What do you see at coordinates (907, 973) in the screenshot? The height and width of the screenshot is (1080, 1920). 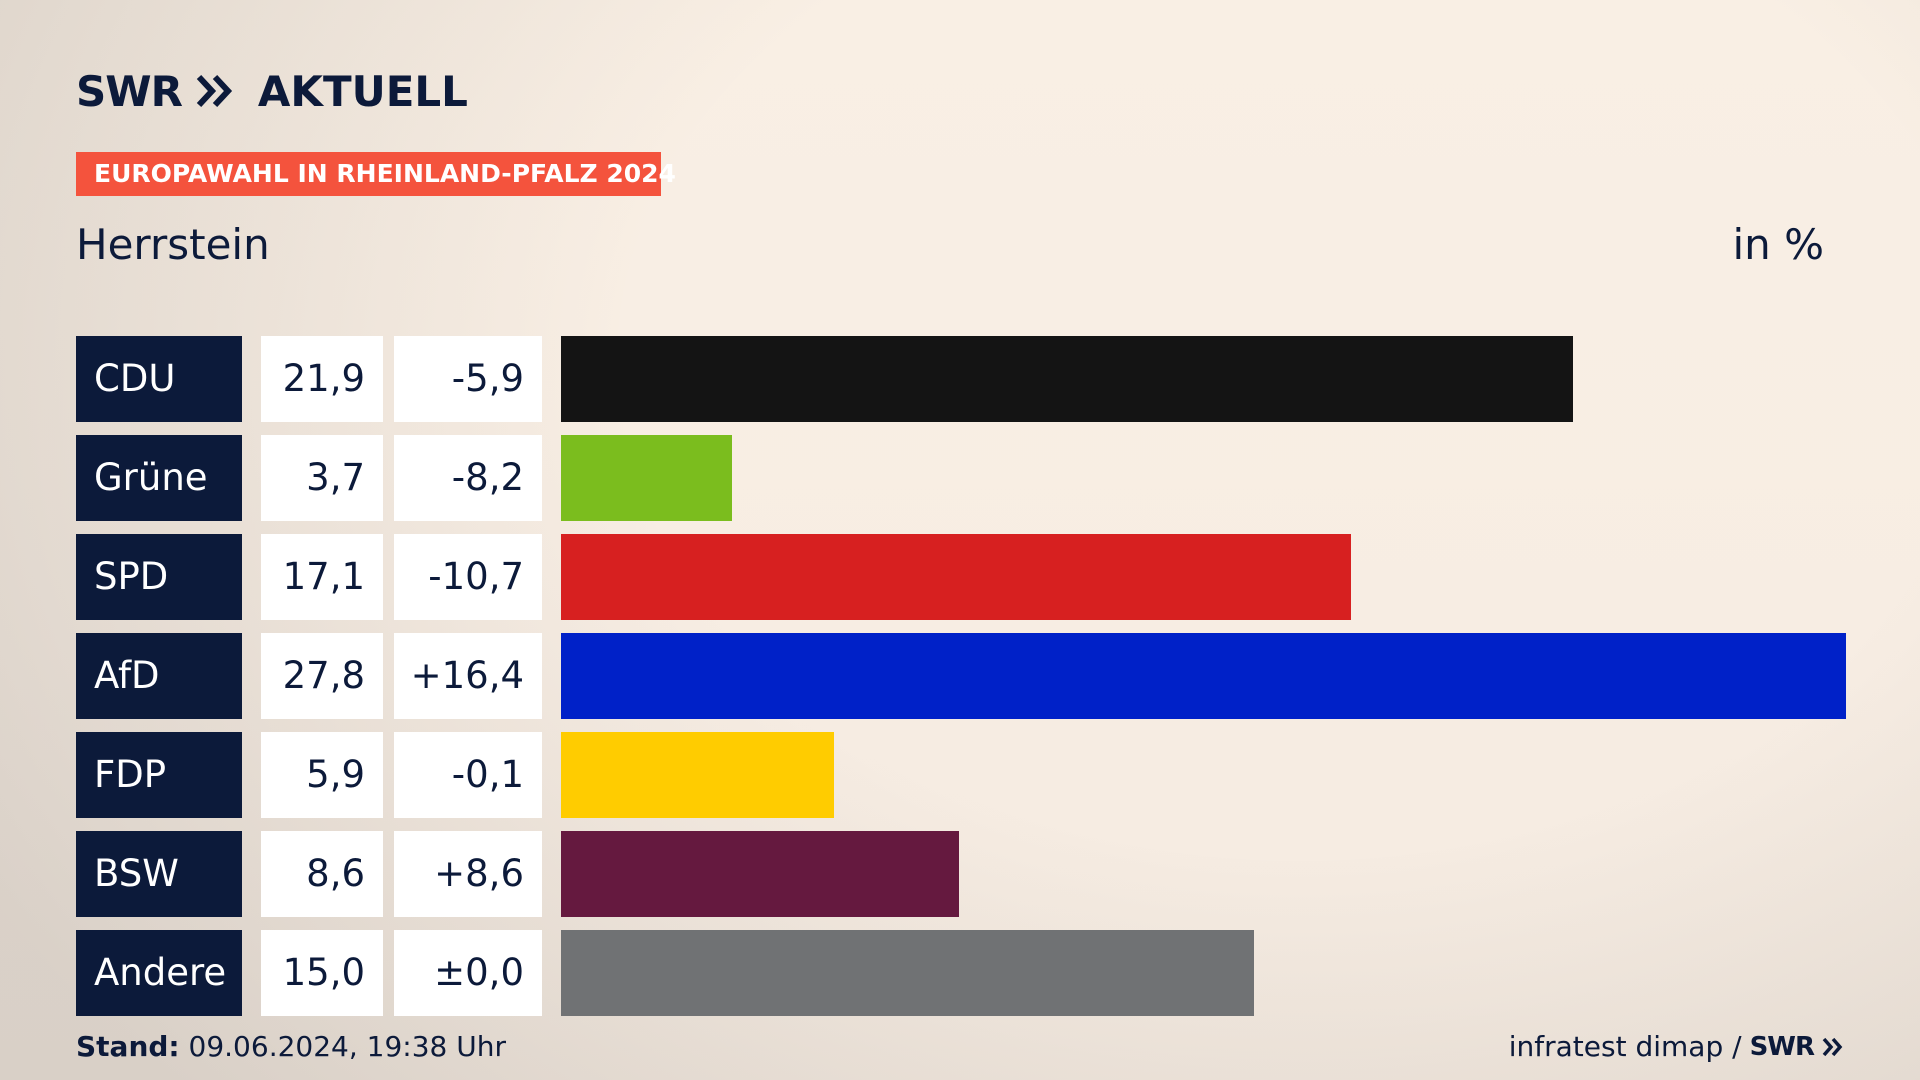 I see `bar-andere` at bounding box center [907, 973].